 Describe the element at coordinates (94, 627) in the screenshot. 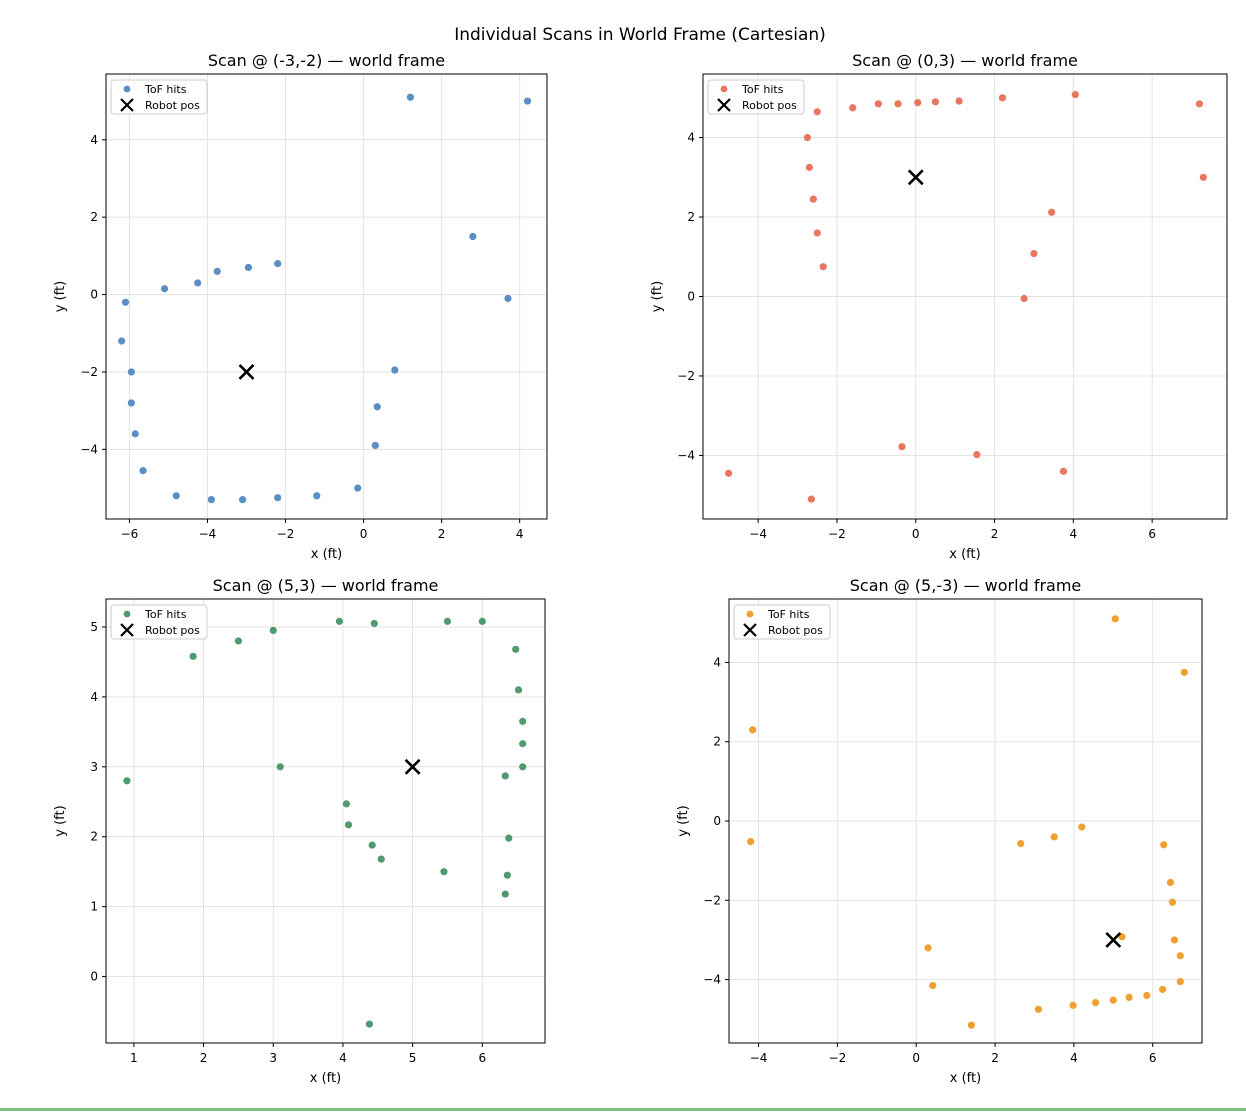

I see `y-tick-label: 5` at that location.